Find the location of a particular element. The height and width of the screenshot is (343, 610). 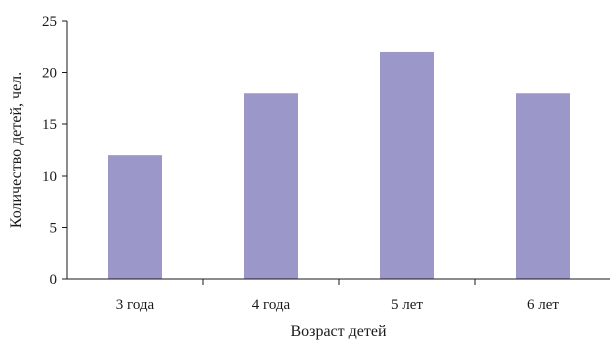

x-tick-label: 3 года is located at coordinates (135, 305).